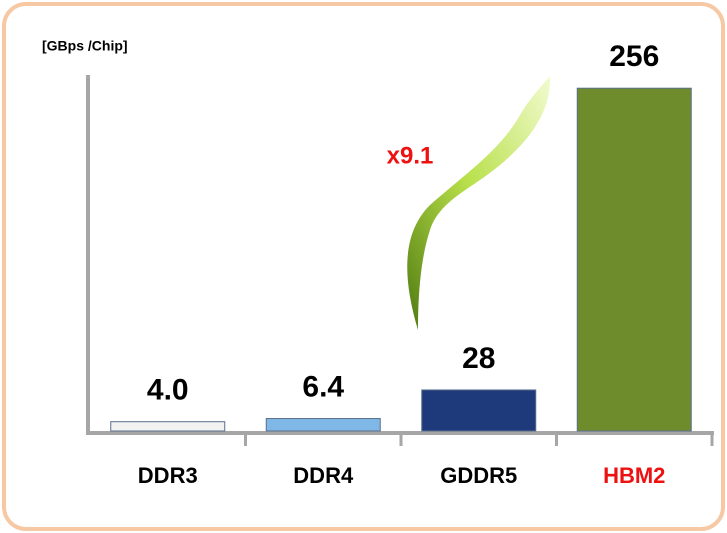  Describe the element at coordinates (168, 475) in the screenshot. I see `x-tick-label: DDR3` at that location.